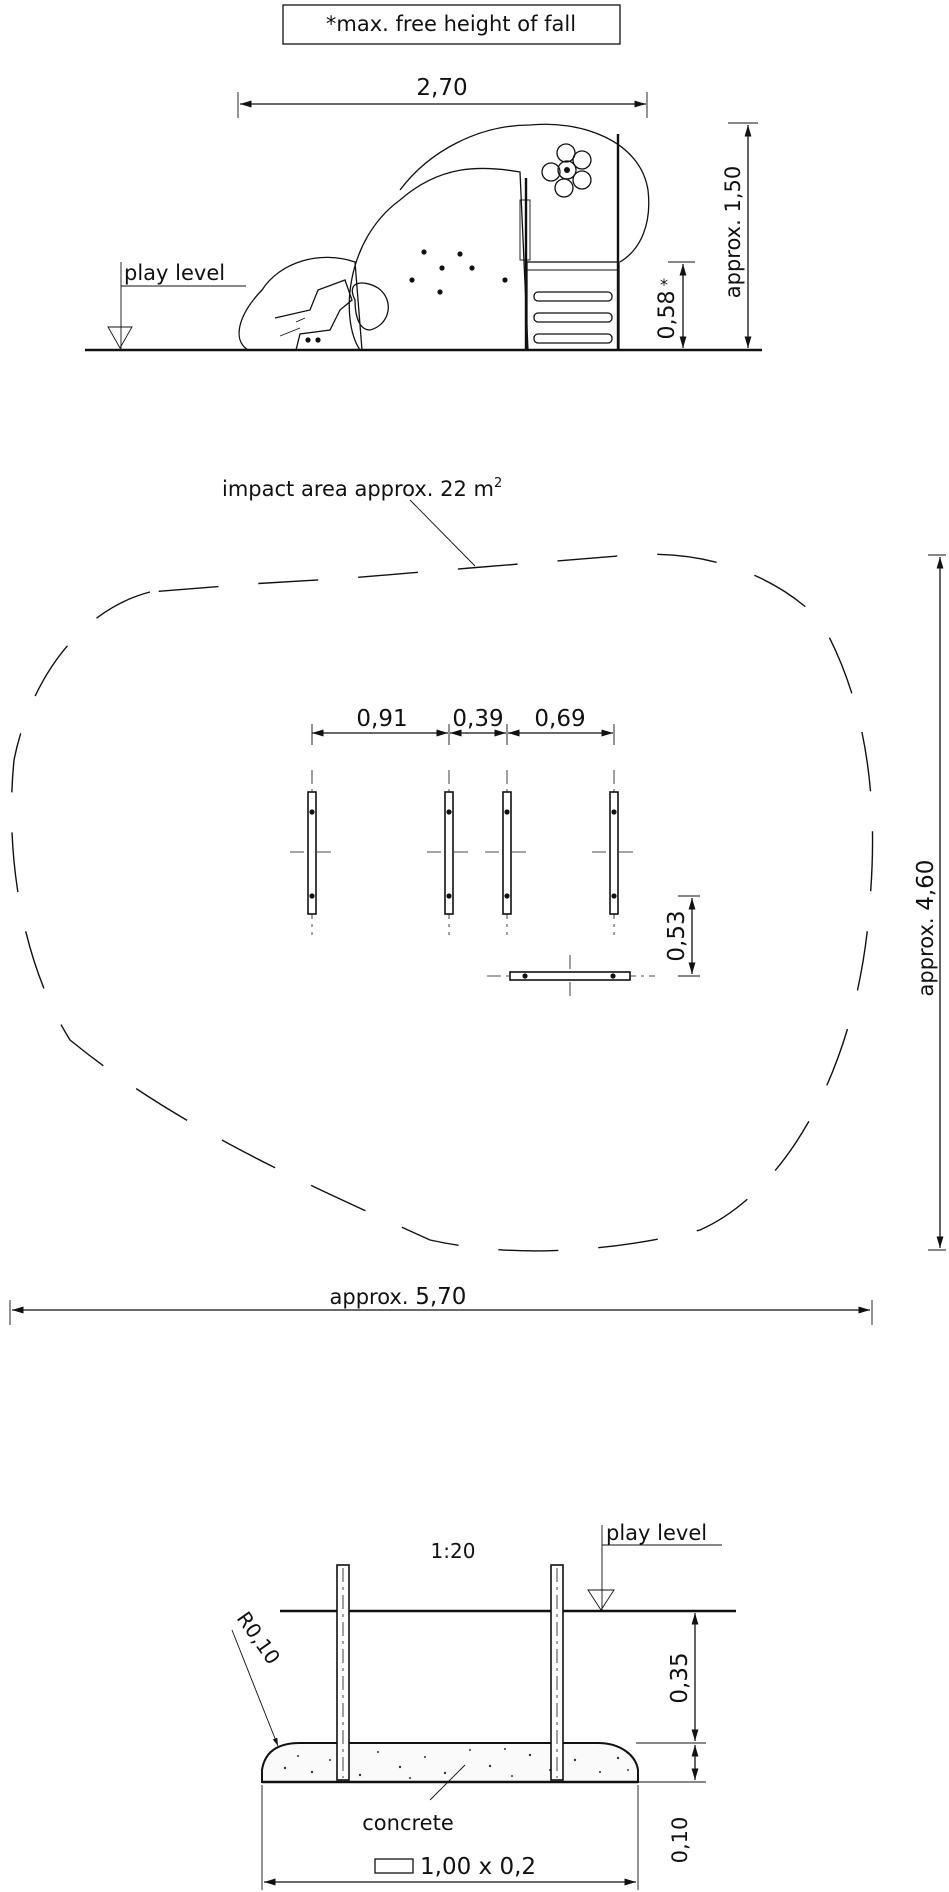 This screenshot has height=1892, width=949. I want to click on note-frame, so click(451, 24).